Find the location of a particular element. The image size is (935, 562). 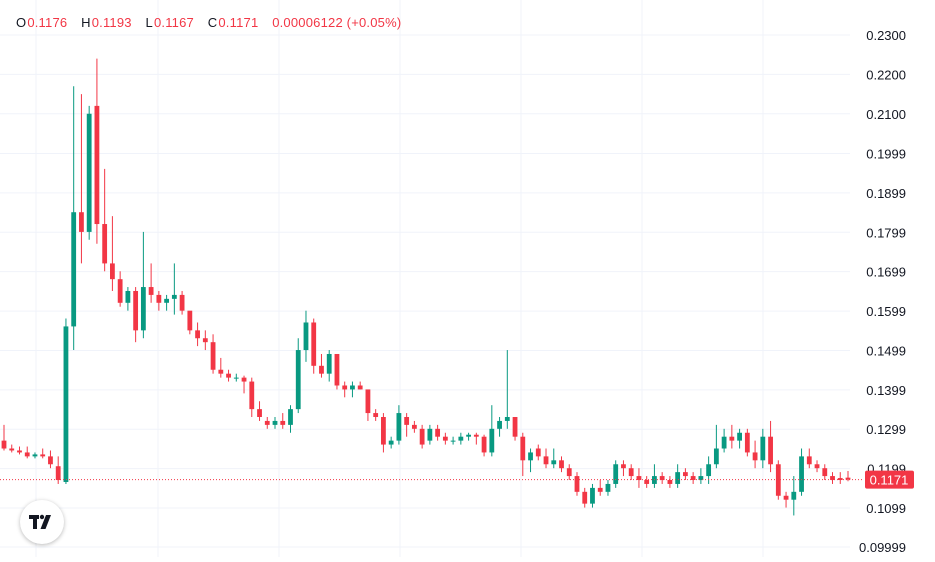

y-tick-label: 0.2100 is located at coordinates (886, 114).